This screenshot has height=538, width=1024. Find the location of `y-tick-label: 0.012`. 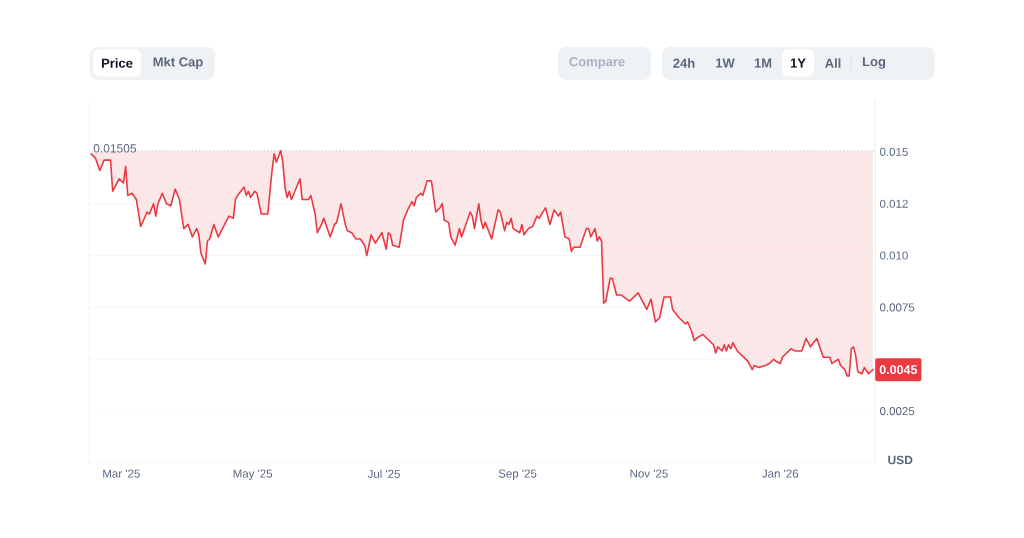

y-tick-label: 0.012 is located at coordinates (893, 203).